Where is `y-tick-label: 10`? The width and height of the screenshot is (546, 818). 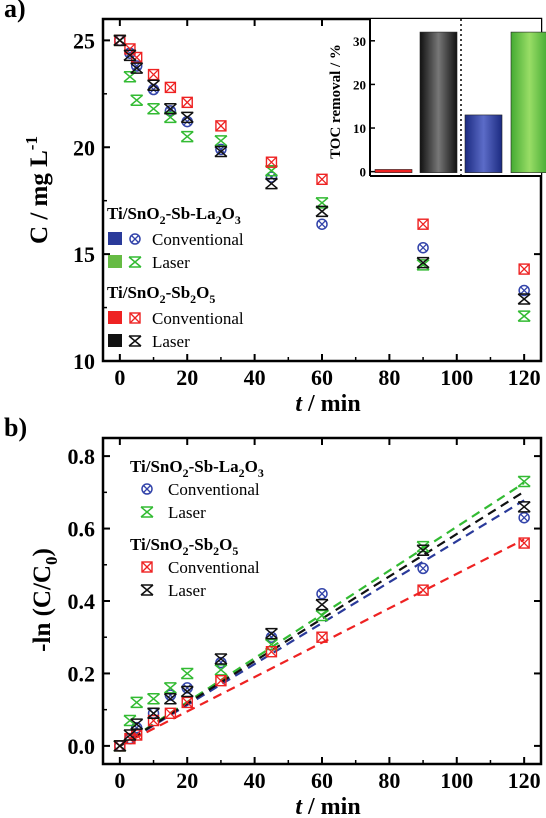
y-tick-label: 10 is located at coordinates (84, 361).